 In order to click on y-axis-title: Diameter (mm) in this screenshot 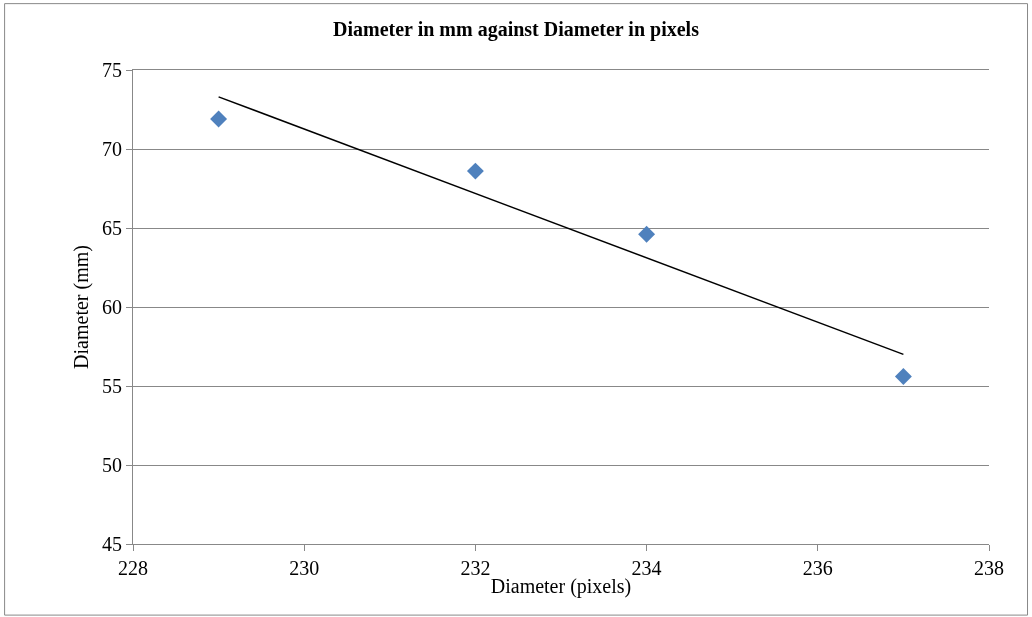, I will do `click(81, 307)`.